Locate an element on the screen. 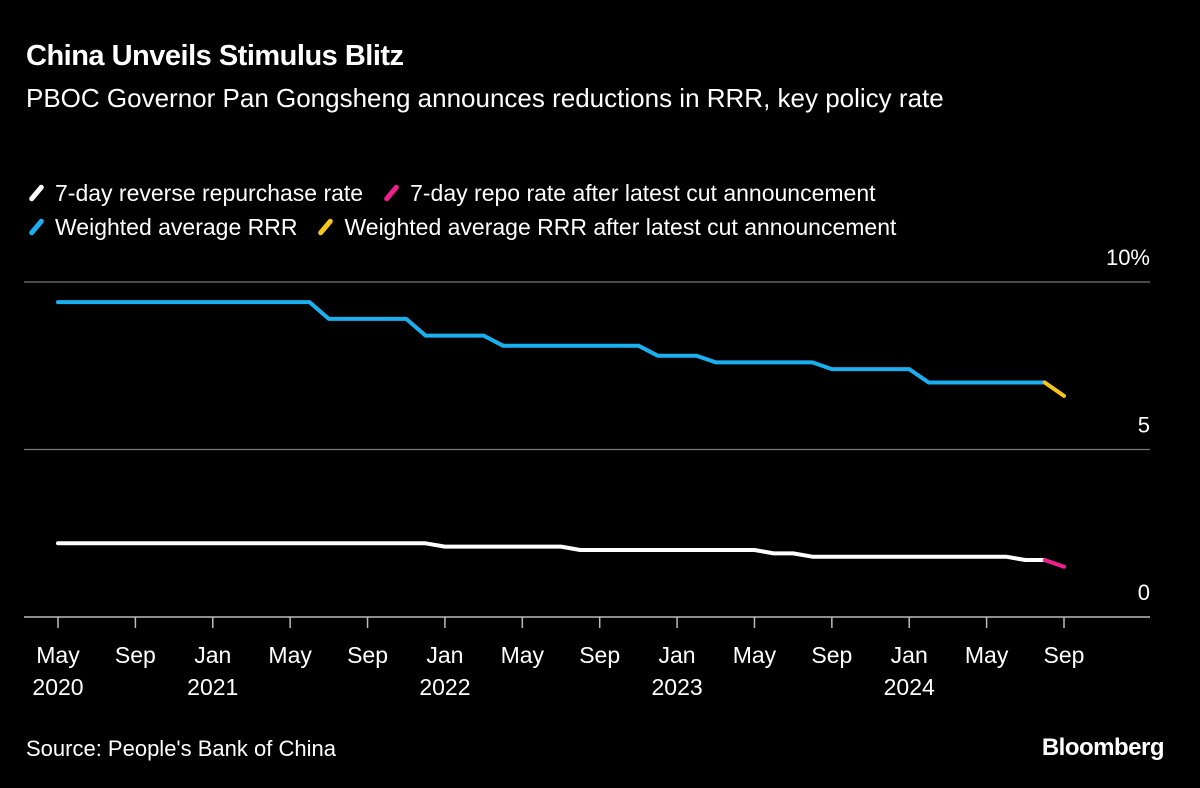  x-tick-label-year: 2024 is located at coordinates (909, 687).